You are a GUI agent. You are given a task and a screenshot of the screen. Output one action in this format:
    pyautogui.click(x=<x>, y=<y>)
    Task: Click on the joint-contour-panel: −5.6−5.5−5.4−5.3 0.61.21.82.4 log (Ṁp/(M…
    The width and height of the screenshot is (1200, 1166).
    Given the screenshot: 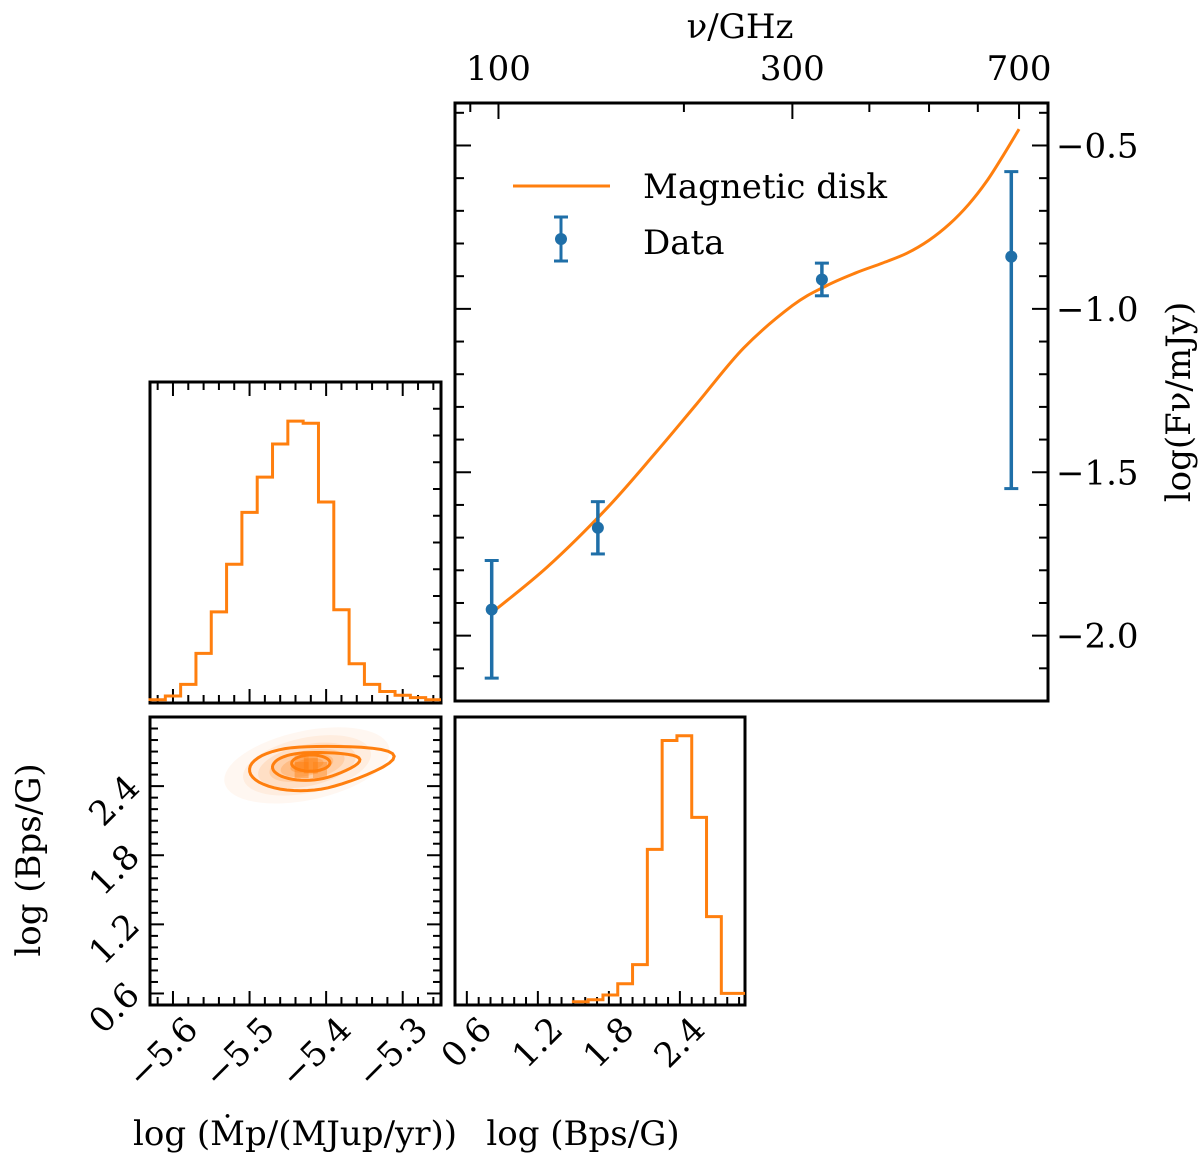 What is the action you would take?
    pyautogui.click(x=233, y=934)
    